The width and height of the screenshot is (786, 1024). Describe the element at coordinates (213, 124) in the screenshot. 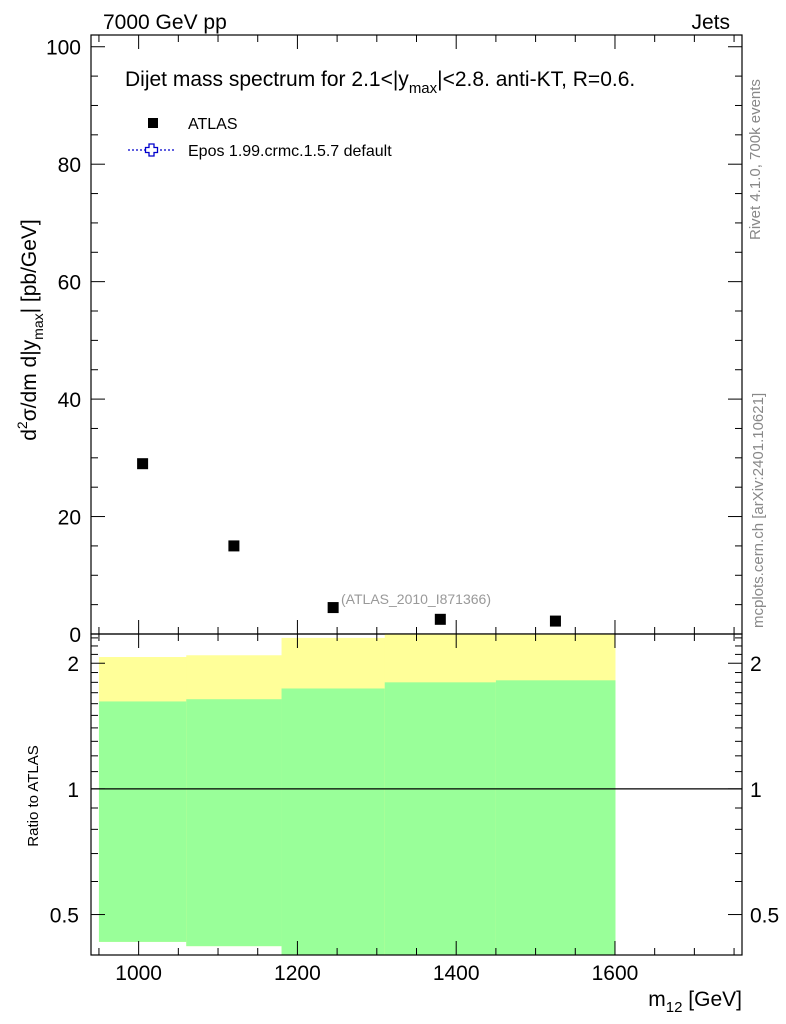

I see `legend-atlas-label: ATLAS` at that location.